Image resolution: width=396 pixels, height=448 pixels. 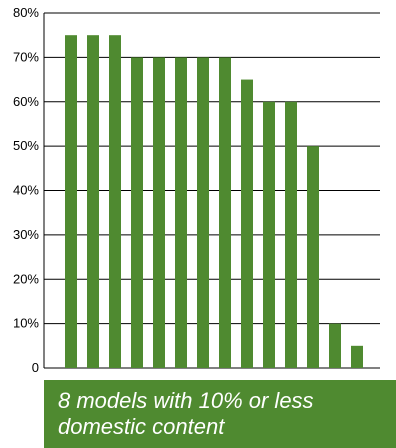 I want to click on y-tick-label: 80%, so click(x=26, y=12).